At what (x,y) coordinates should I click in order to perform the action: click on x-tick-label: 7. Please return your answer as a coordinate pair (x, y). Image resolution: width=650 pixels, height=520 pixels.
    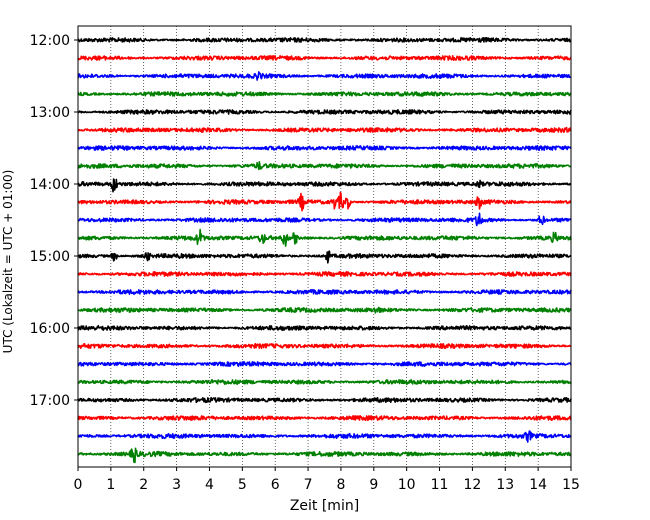
    Looking at the image, I should click on (308, 485).